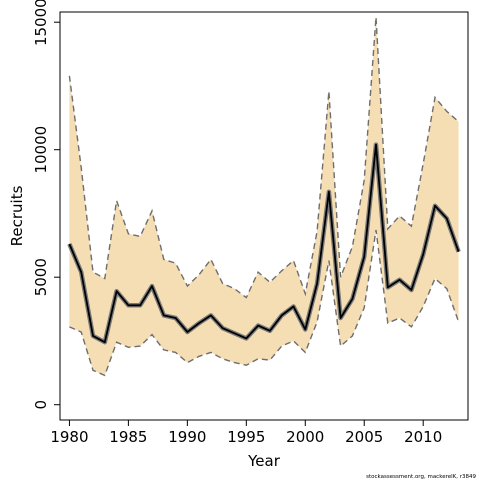  I want to click on x-tick-label: 2000, so click(305, 437).